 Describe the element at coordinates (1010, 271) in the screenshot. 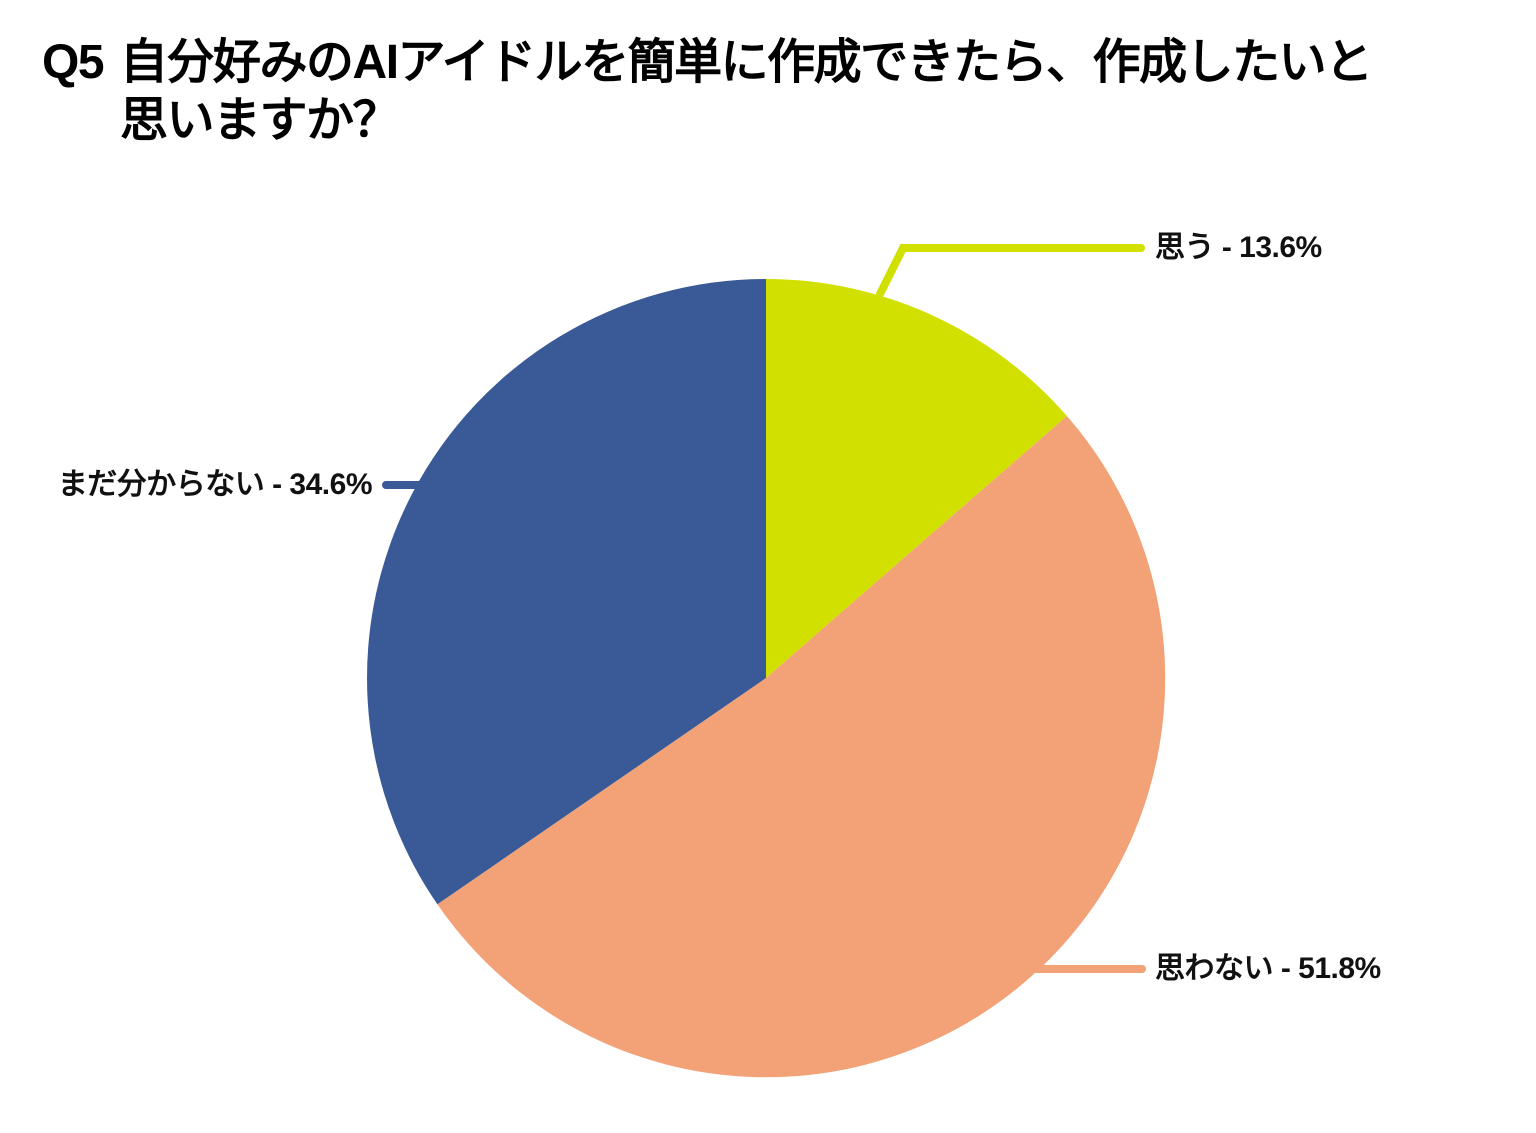

I see `leader-line-think-so` at that location.